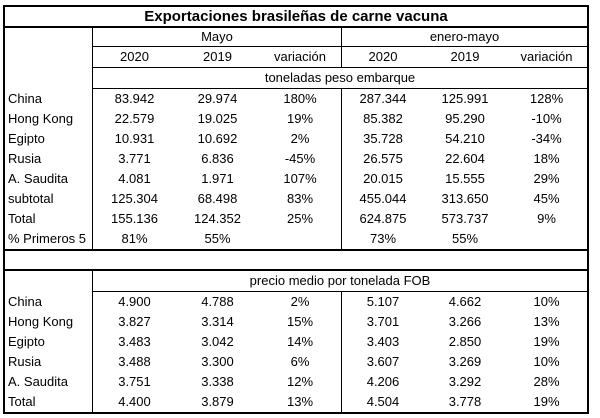  What do you see at coordinates (296, 119) in the screenshot?
I see `table-row: Hong Kong 22.579 19.025 19% 85.382 95.290 -10%` at bounding box center [296, 119].